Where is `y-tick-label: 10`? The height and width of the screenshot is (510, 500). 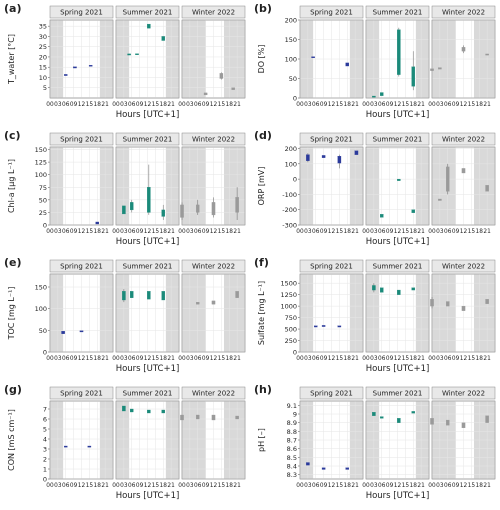
y-tick-label: 10 is located at coordinates (43, 78).